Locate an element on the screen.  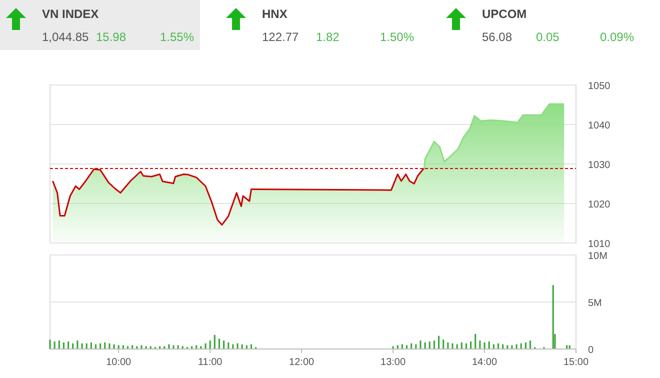
text: 15.98 is located at coordinates (111, 37).